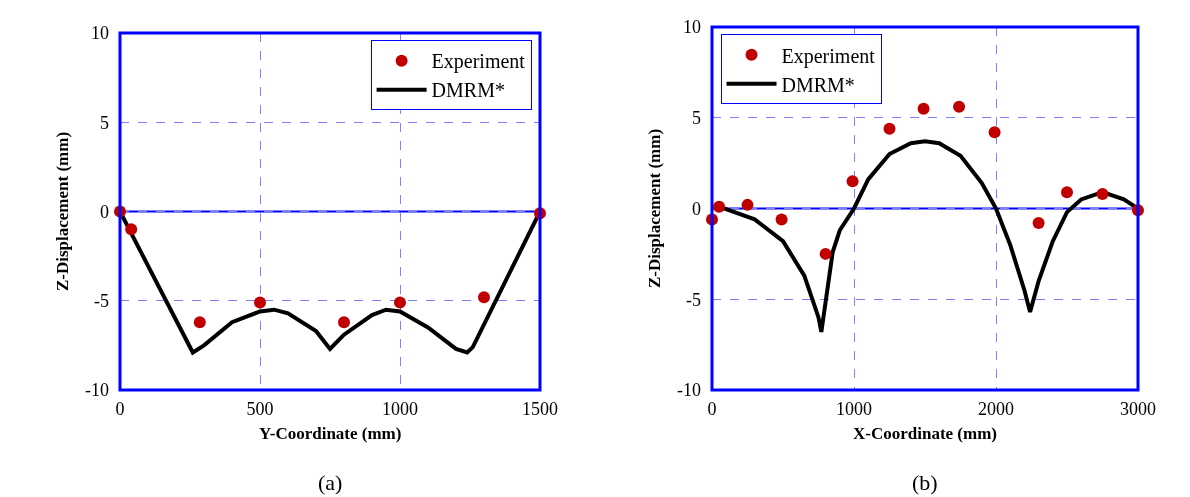 Image resolution: width=1190 pixels, height=497 pixels. I want to click on x-tick-label: 2000, so click(996, 409).